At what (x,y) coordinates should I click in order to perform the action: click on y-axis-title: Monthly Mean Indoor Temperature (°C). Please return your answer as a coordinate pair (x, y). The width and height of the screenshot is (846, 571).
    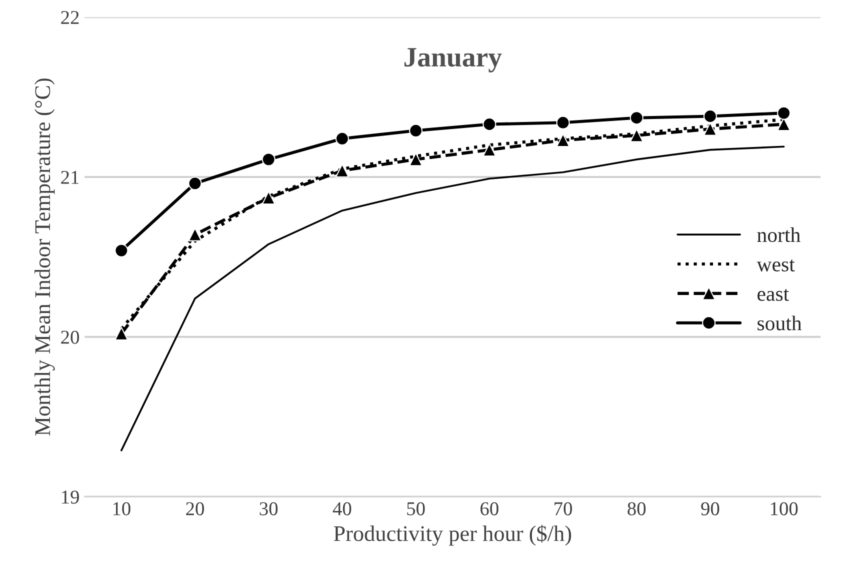
    Looking at the image, I should click on (44, 257).